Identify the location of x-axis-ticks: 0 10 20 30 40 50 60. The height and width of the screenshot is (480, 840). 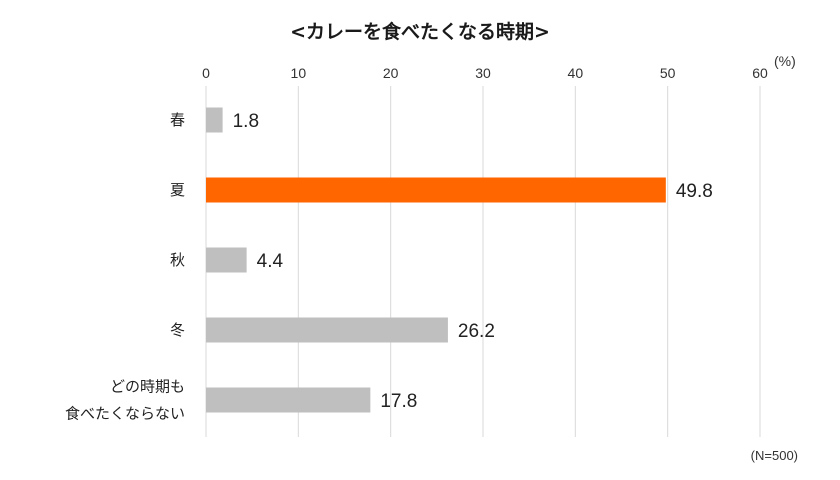
(485, 73).